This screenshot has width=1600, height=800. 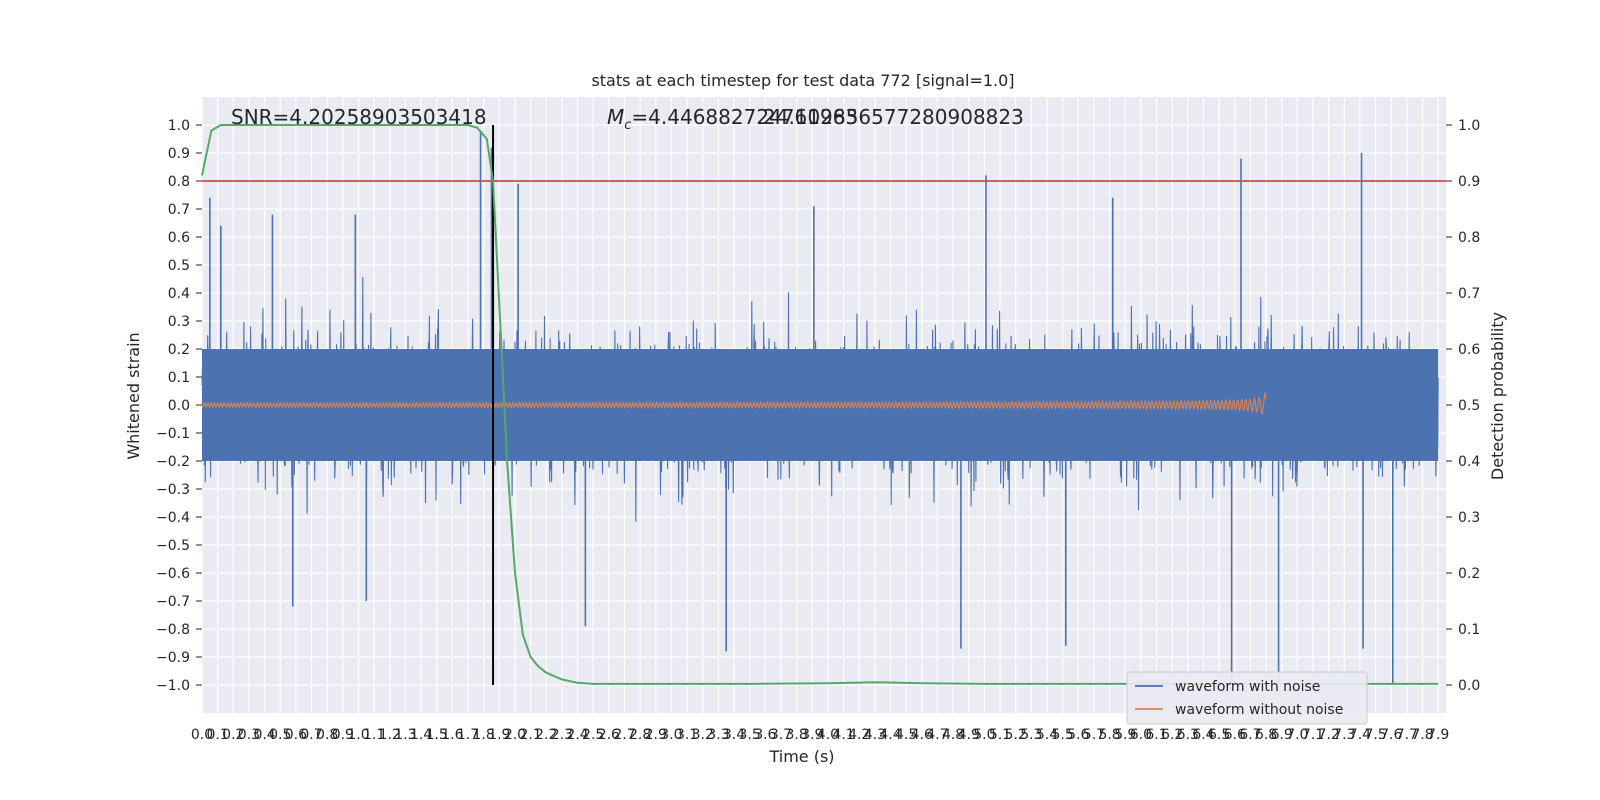 What do you see at coordinates (671, 735) in the screenshot?
I see `x-tick-label: 3.0` at bounding box center [671, 735].